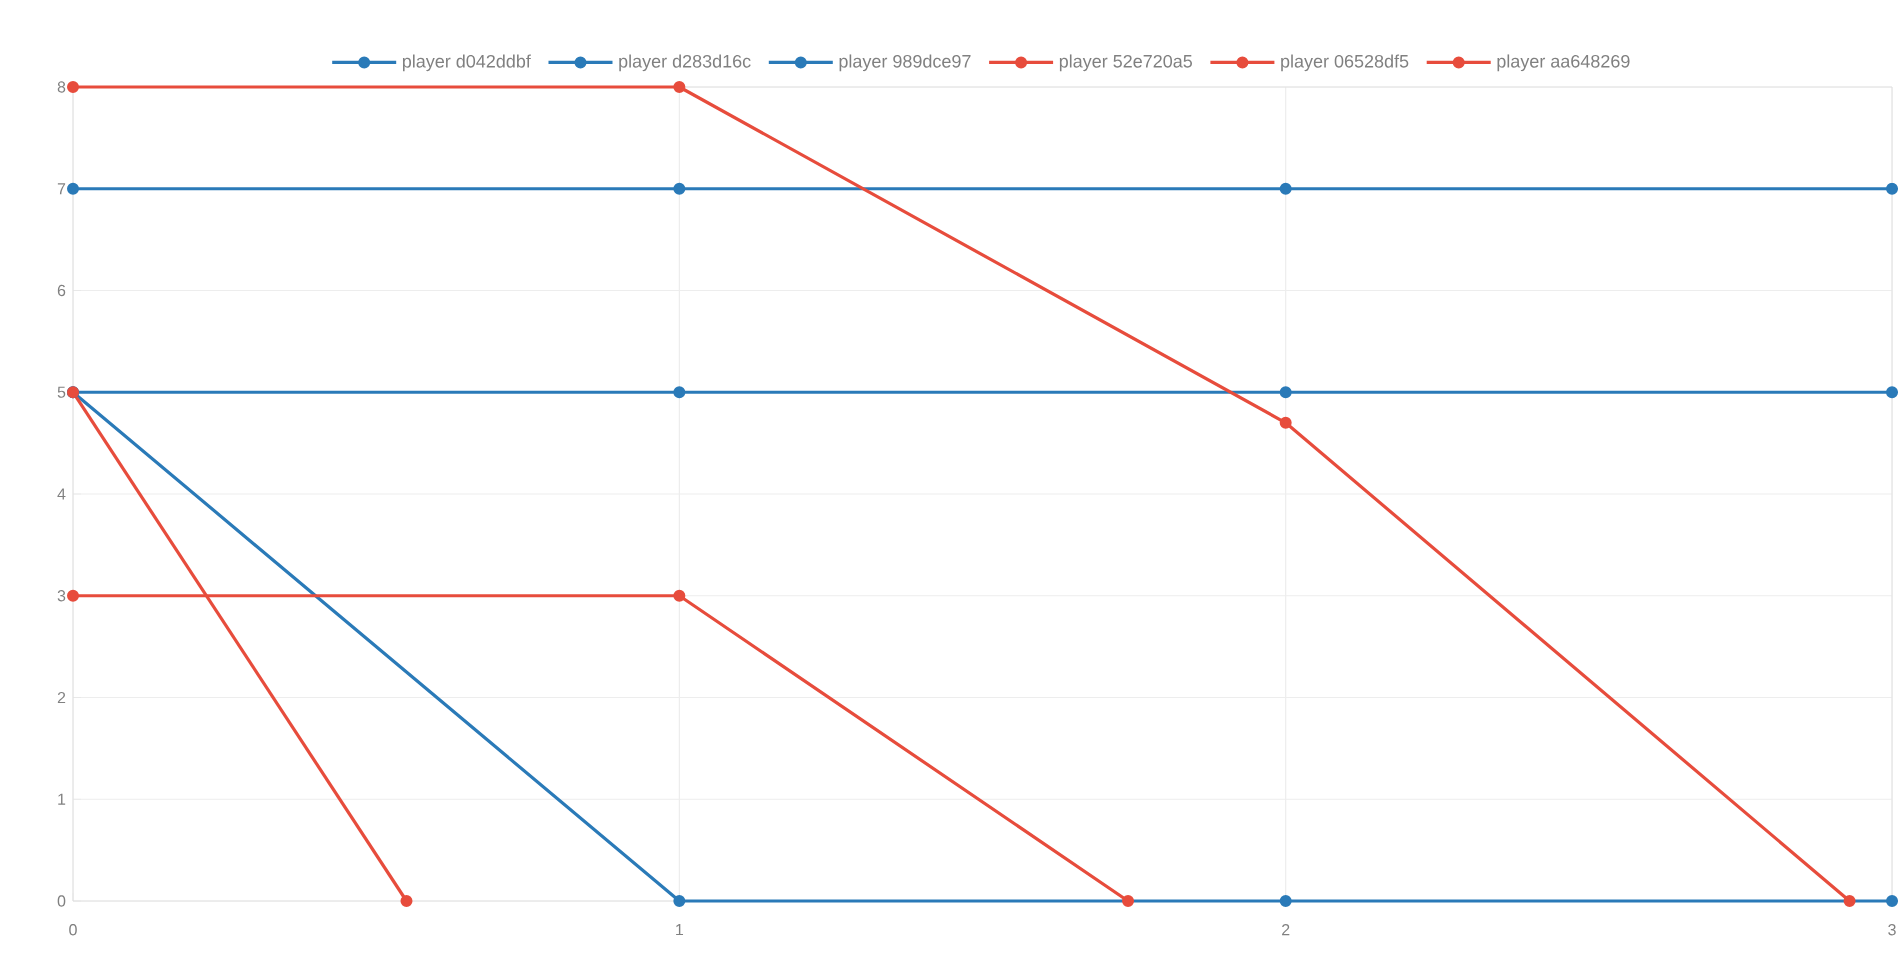  I want to click on y-tick-label: 0, so click(61, 901).